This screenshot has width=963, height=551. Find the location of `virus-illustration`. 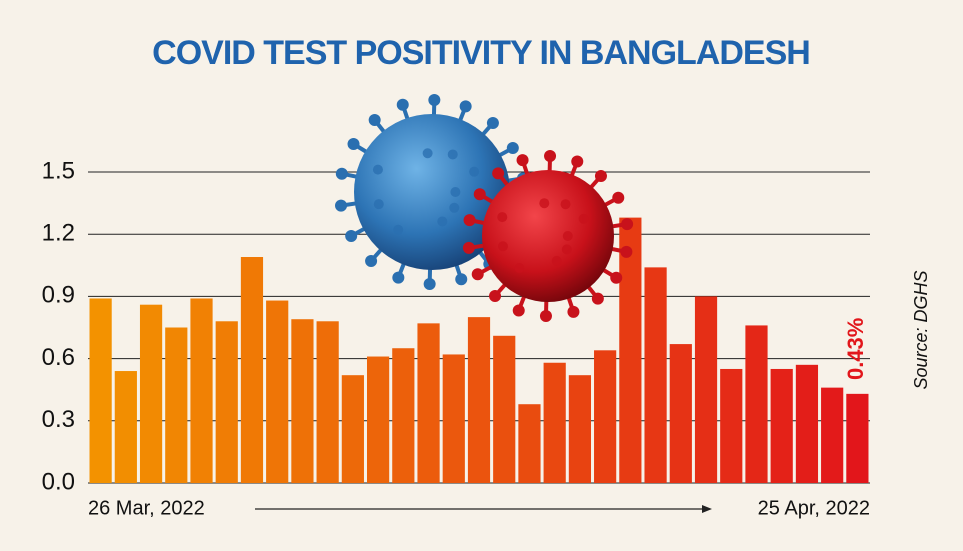

virus-illustration is located at coordinates (484, 208).